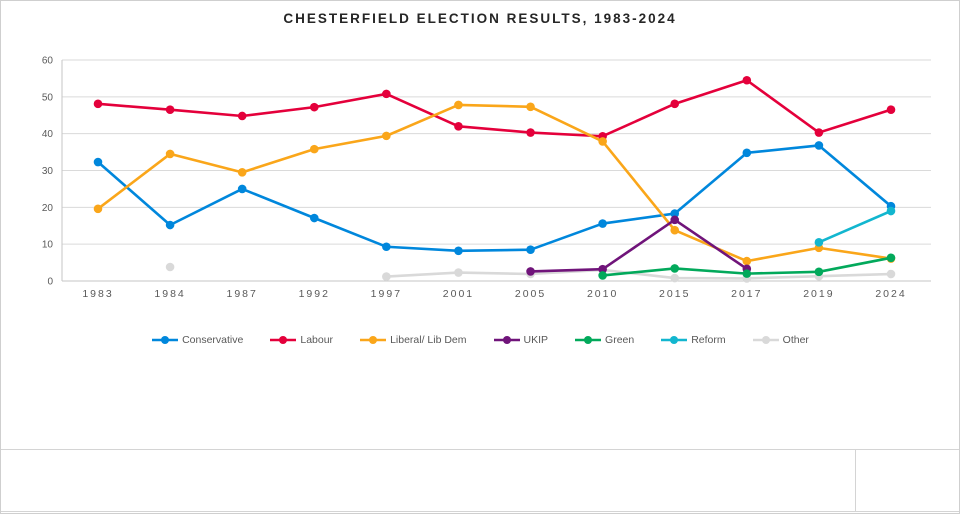 Image resolution: width=960 pixels, height=514 pixels. What do you see at coordinates (48, 61) in the screenshot?
I see `y-axis-tick-label: 60` at bounding box center [48, 61].